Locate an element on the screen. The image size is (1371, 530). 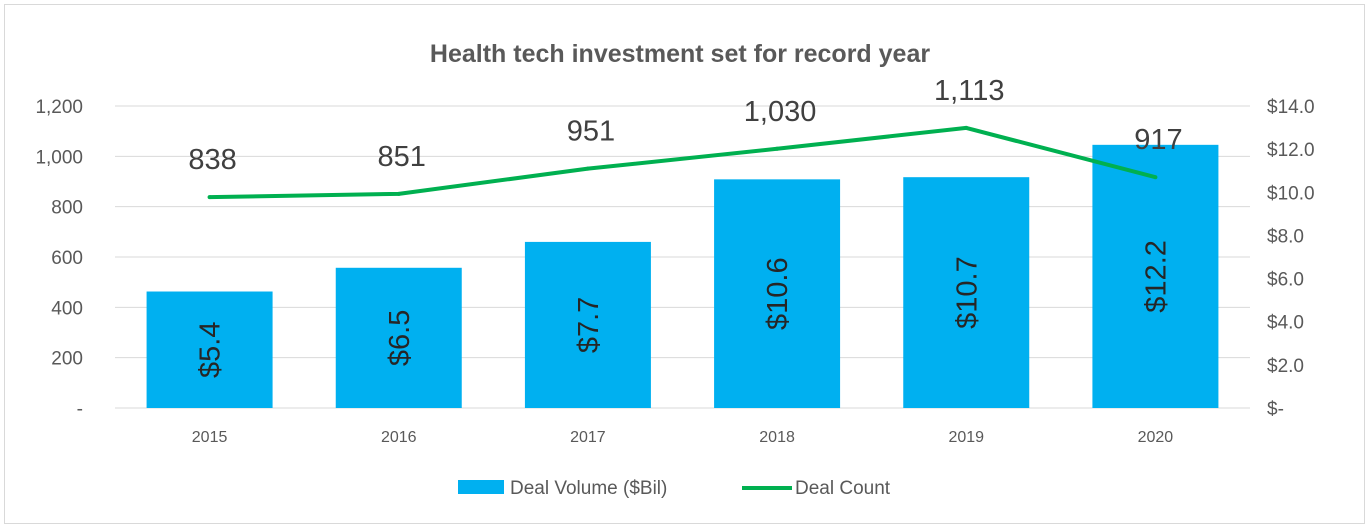
right-tick-label: $14.0 is located at coordinates (1291, 107).